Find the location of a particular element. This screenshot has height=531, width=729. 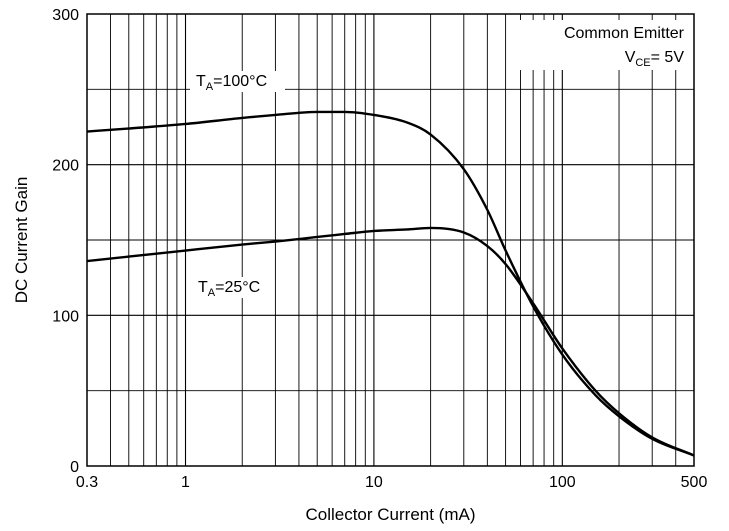

series-label-100c-value: =100°C is located at coordinates (240, 81).